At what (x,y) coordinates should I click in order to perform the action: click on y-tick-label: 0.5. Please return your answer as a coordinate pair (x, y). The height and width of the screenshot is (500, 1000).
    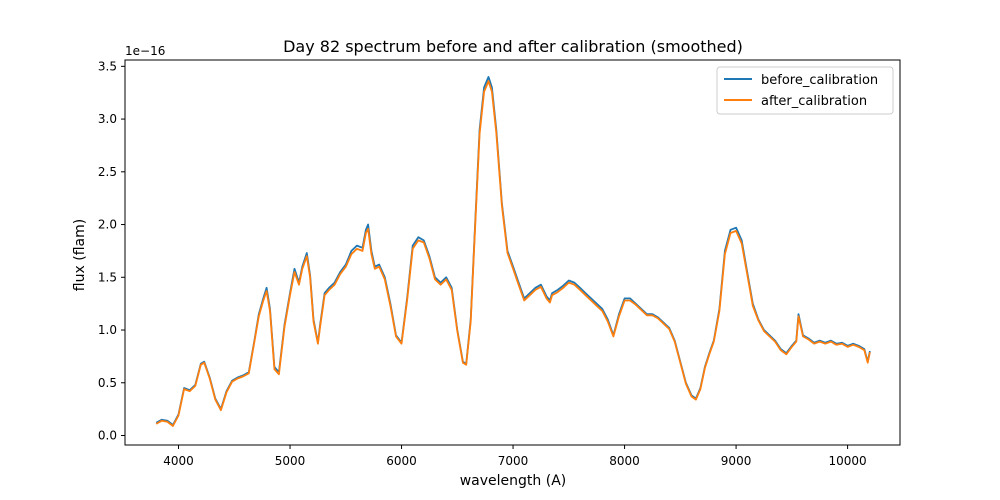
    Looking at the image, I should click on (107, 383).